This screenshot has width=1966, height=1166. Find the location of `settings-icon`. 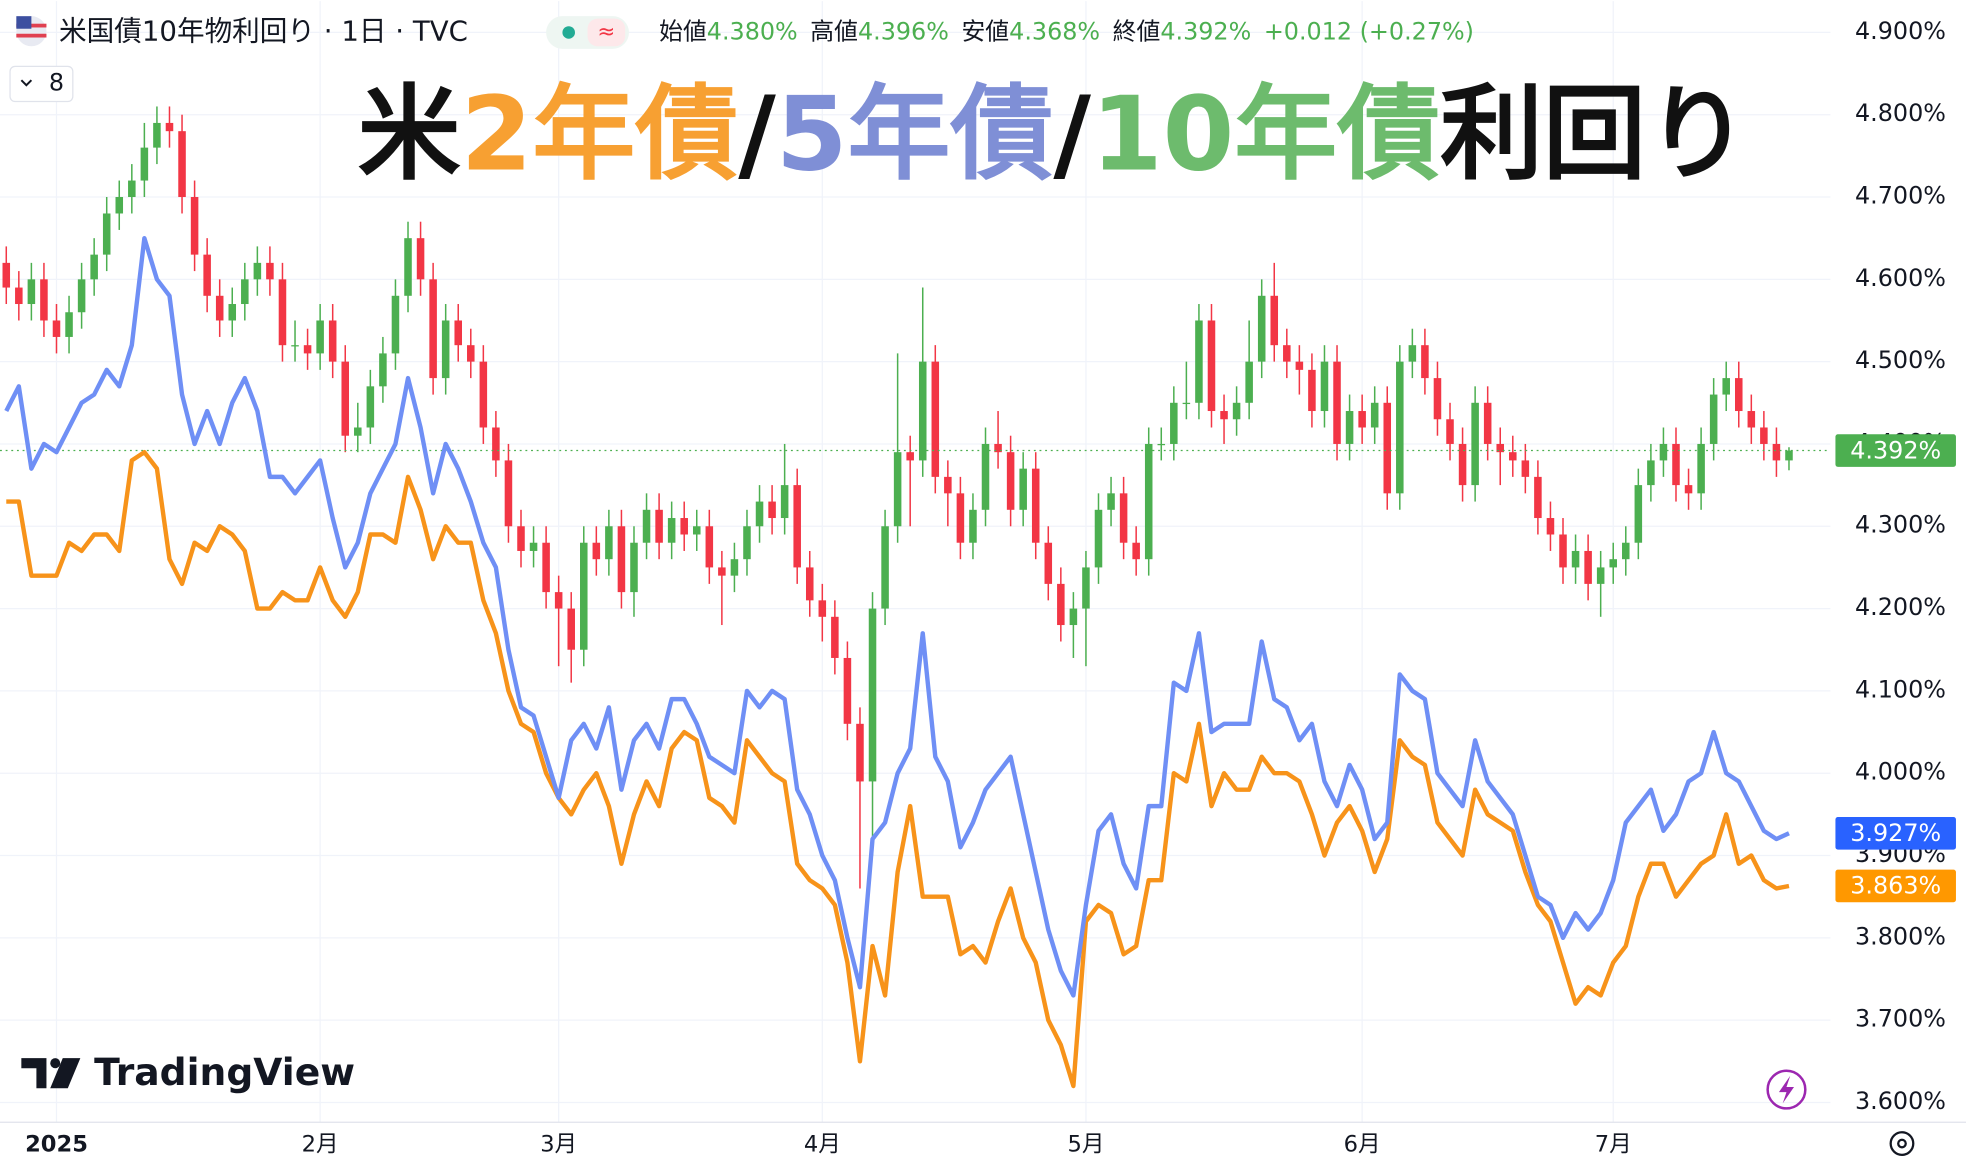

settings-icon is located at coordinates (1902, 1143).